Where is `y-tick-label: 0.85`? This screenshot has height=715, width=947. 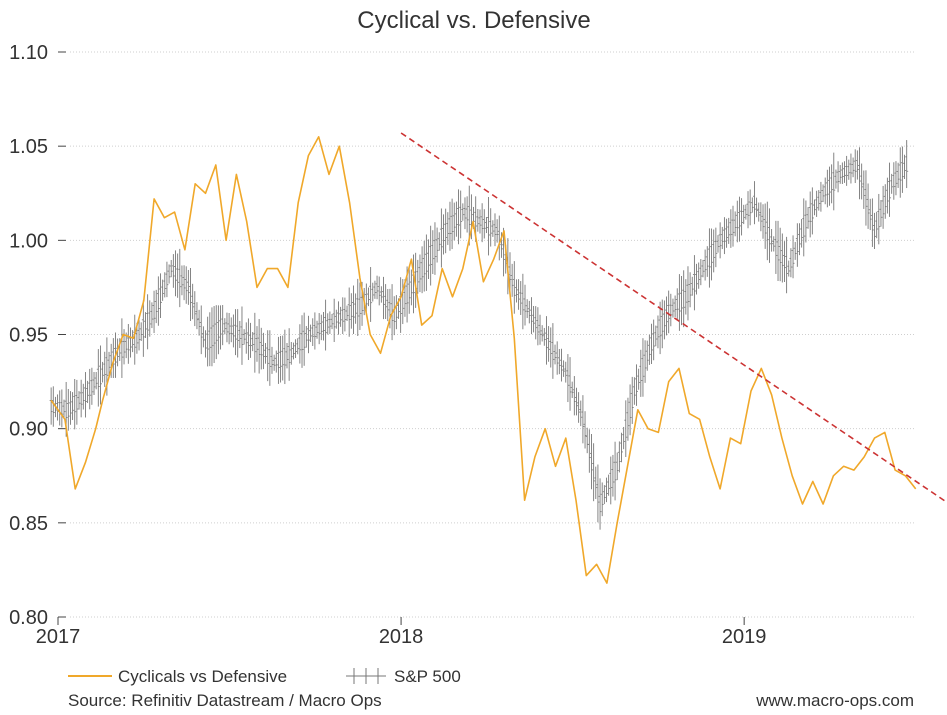 y-tick-label: 0.85 is located at coordinates (28, 524).